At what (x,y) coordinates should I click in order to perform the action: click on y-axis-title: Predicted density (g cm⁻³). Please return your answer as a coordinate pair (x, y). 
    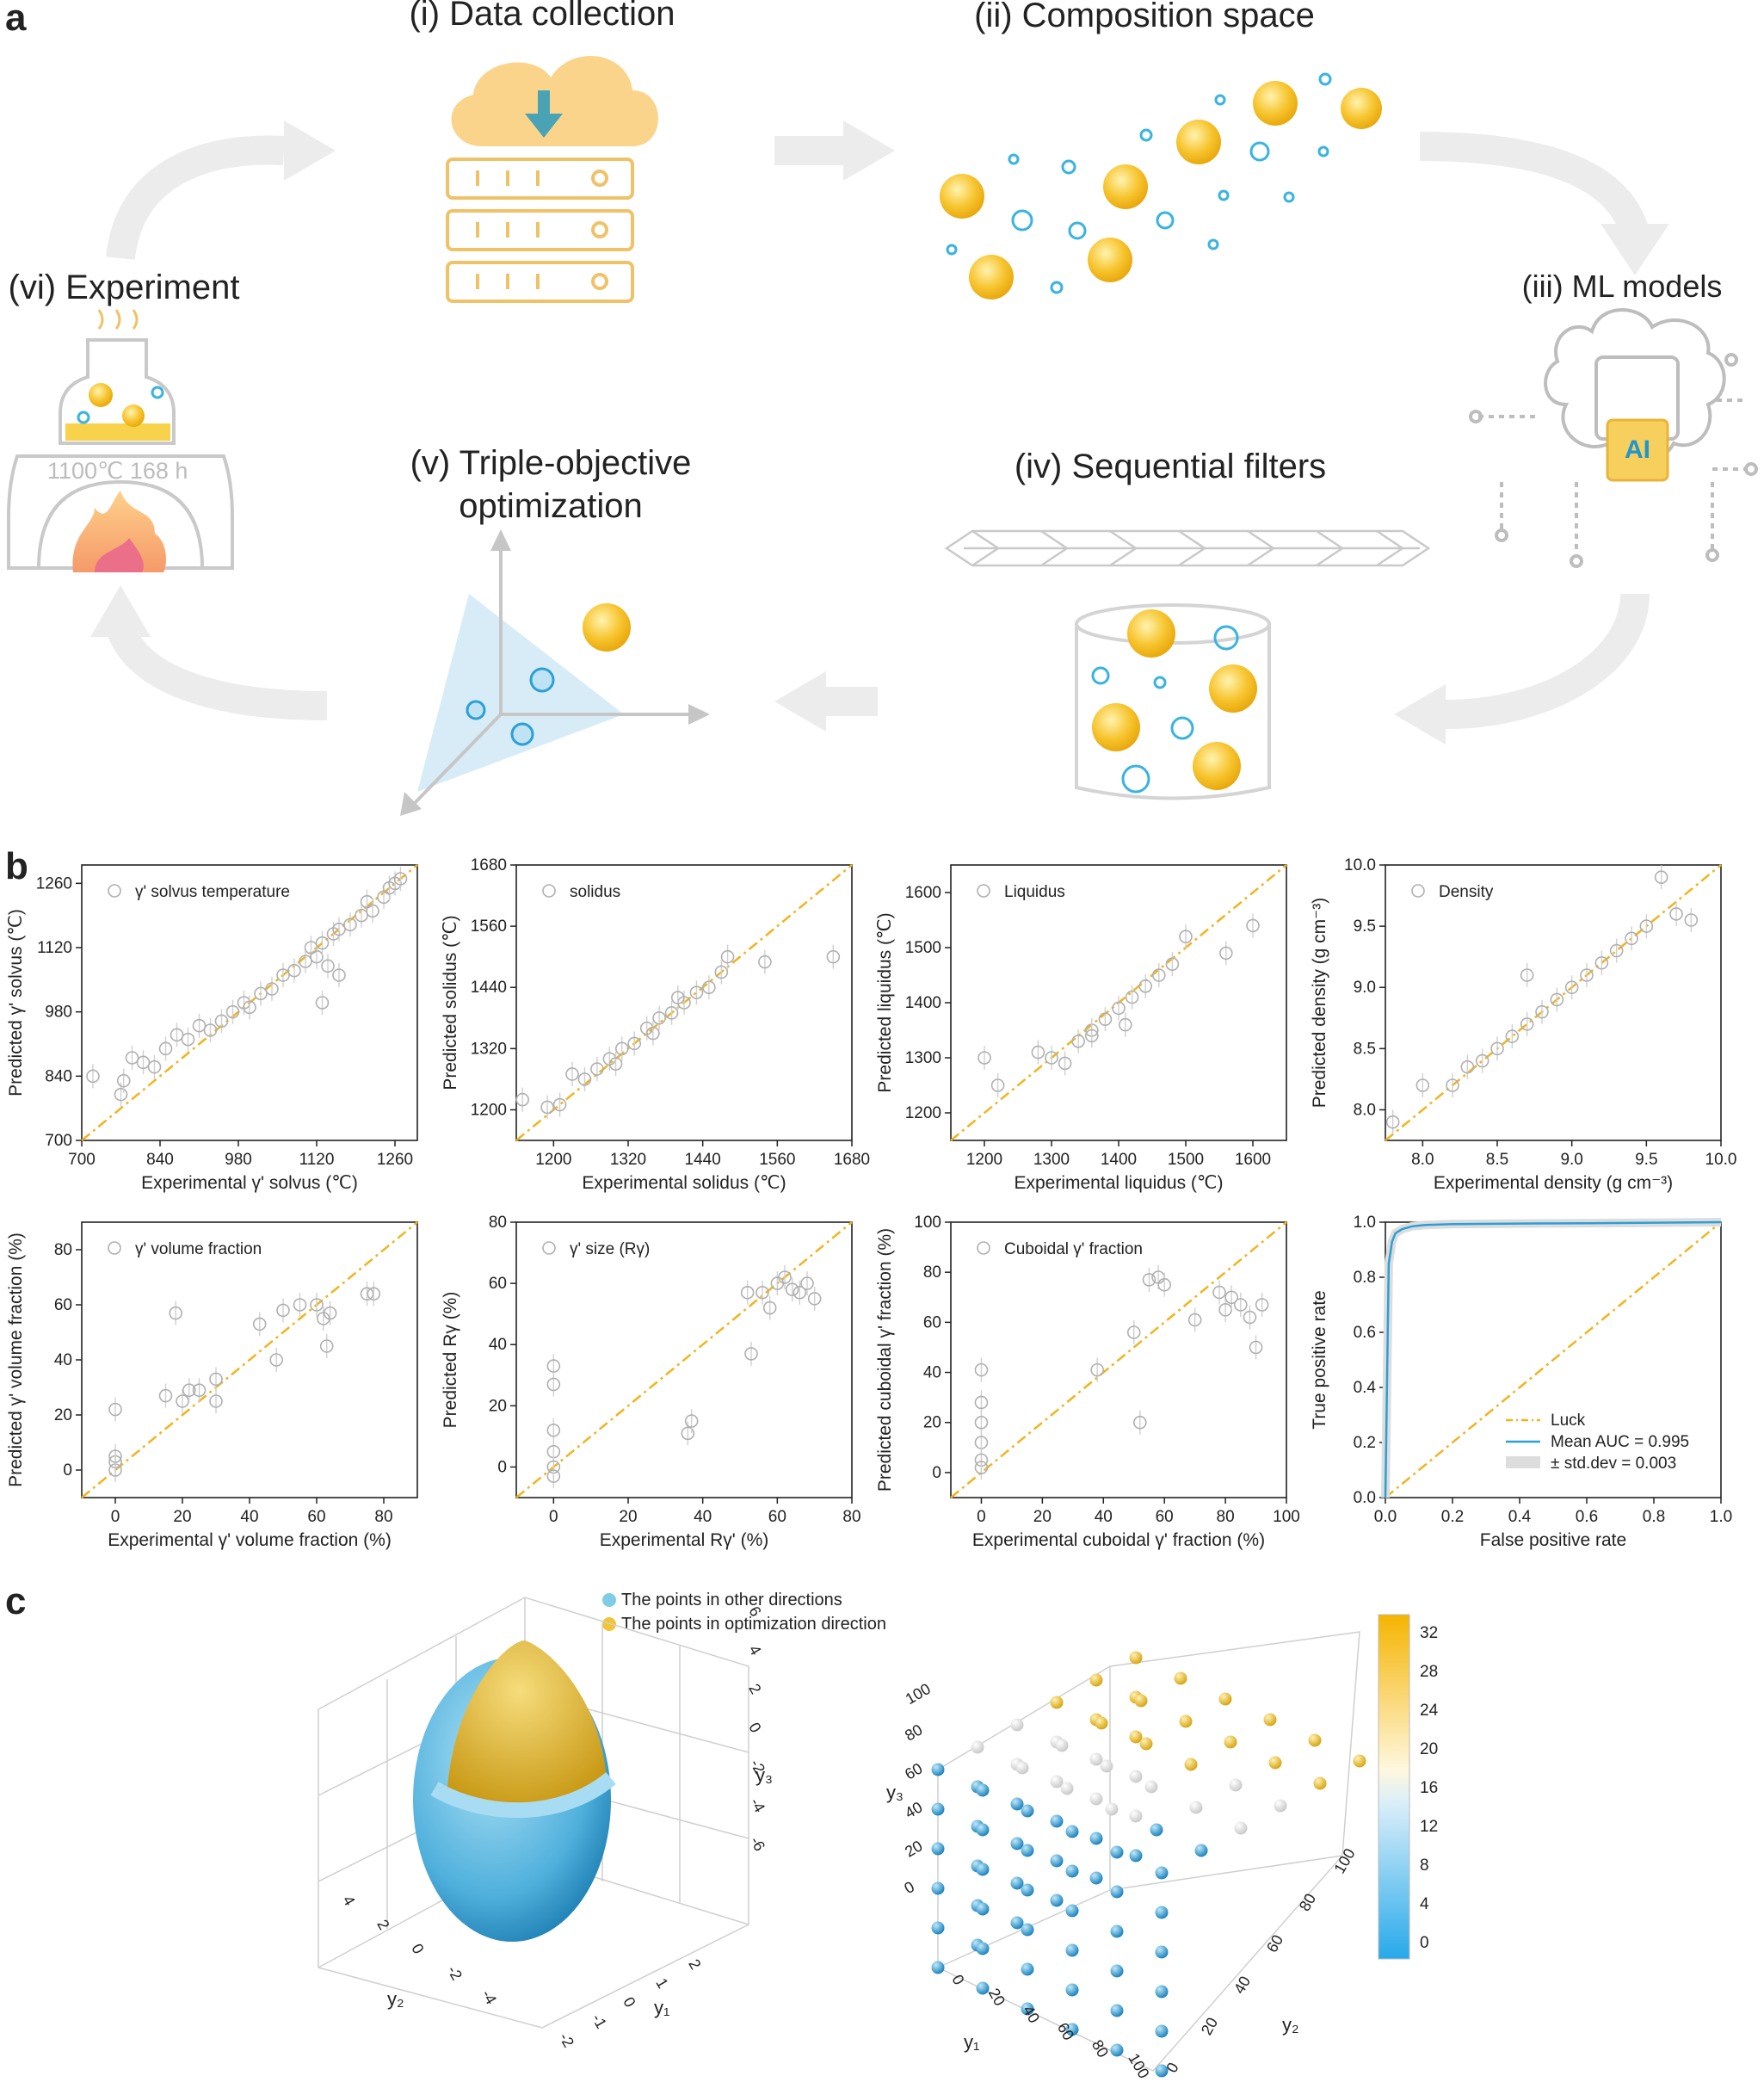
    Looking at the image, I should click on (1319, 1003).